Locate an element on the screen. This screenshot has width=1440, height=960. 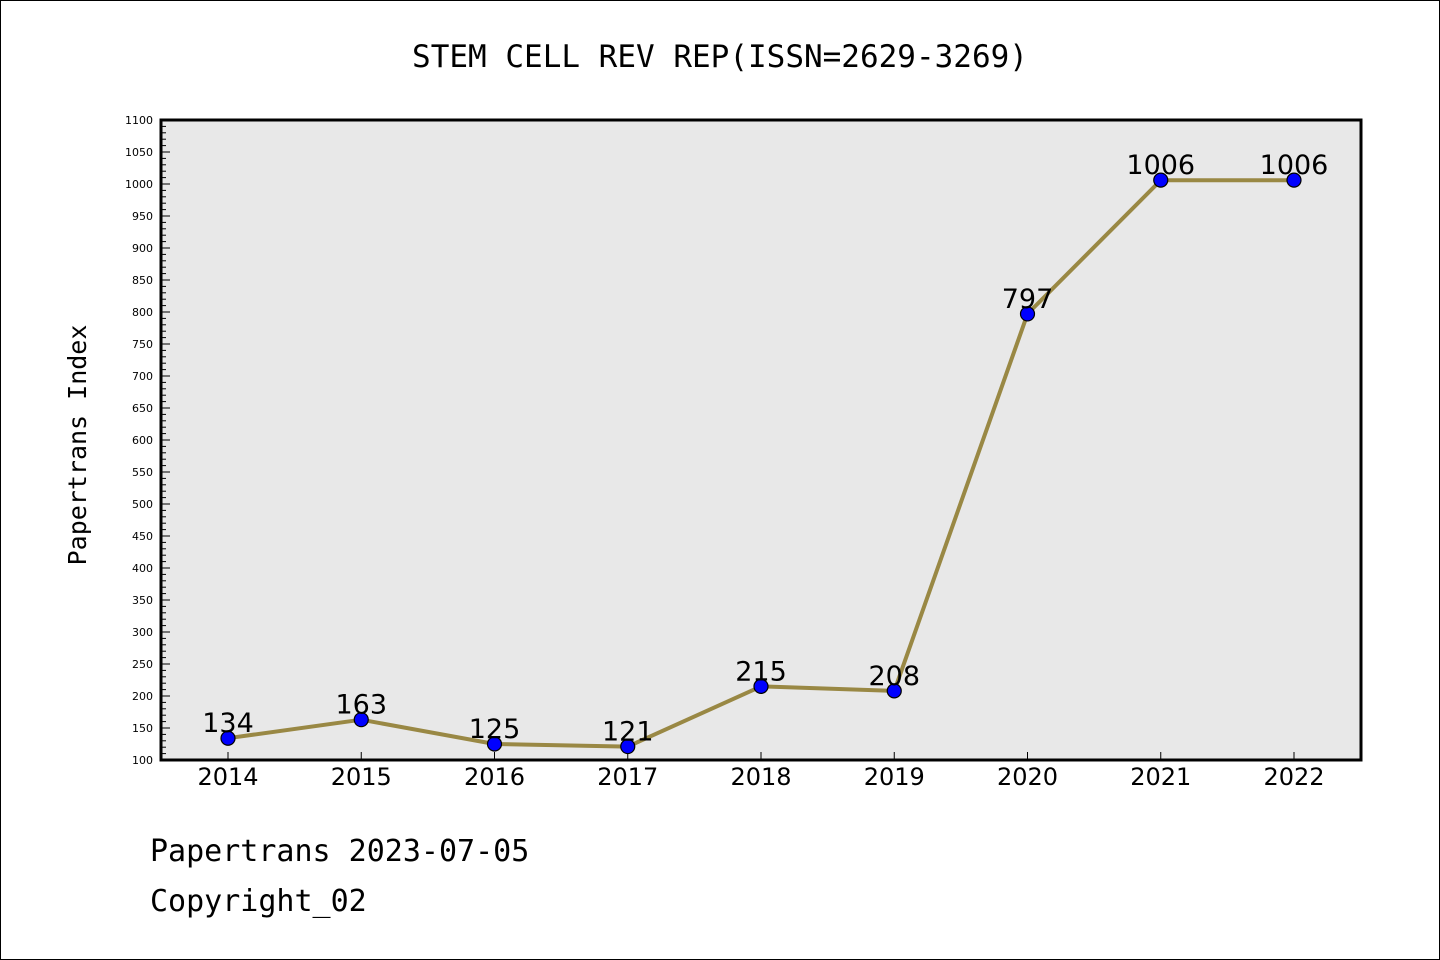
y-tick-label: 100 is located at coordinates (142, 760).